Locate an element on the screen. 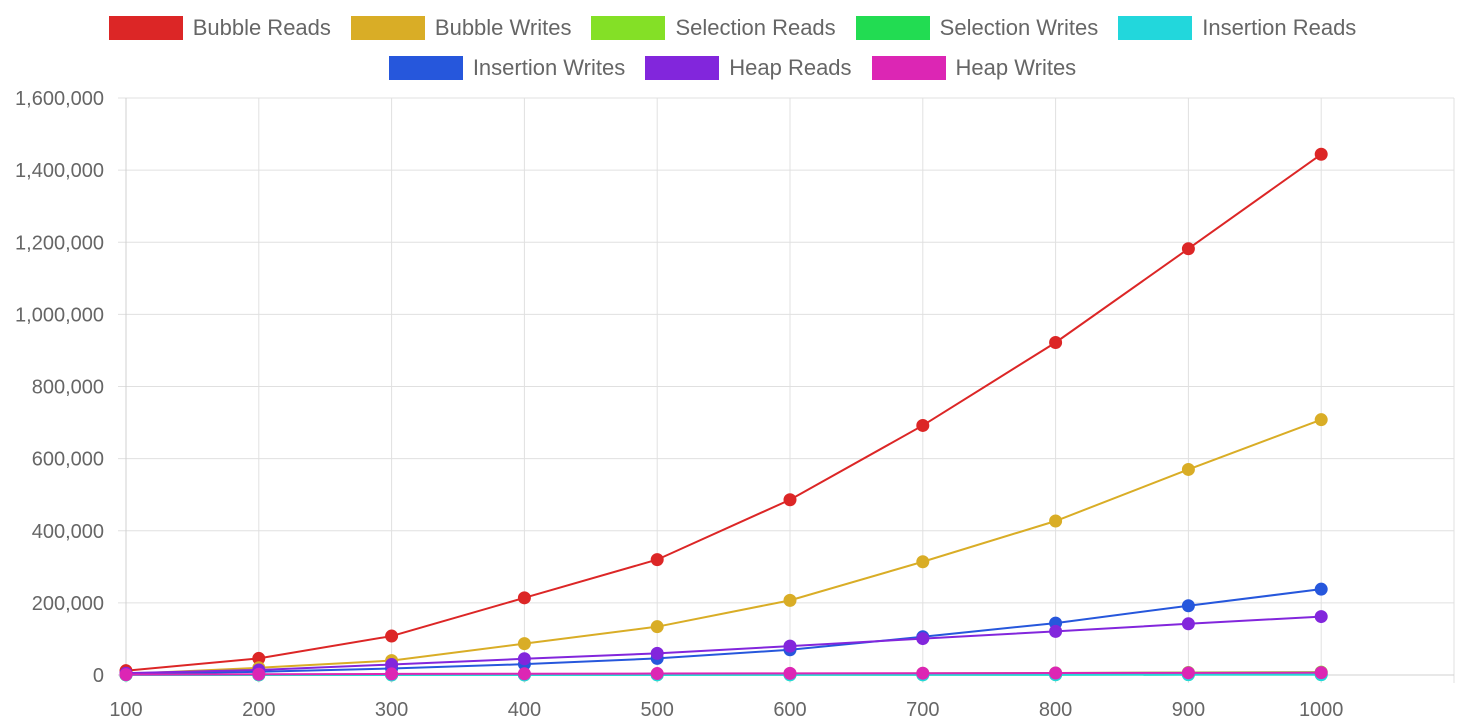 The image size is (1465, 727). legend-item-insertion-writes: Insertion Writes is located at coordinates (507, 68).